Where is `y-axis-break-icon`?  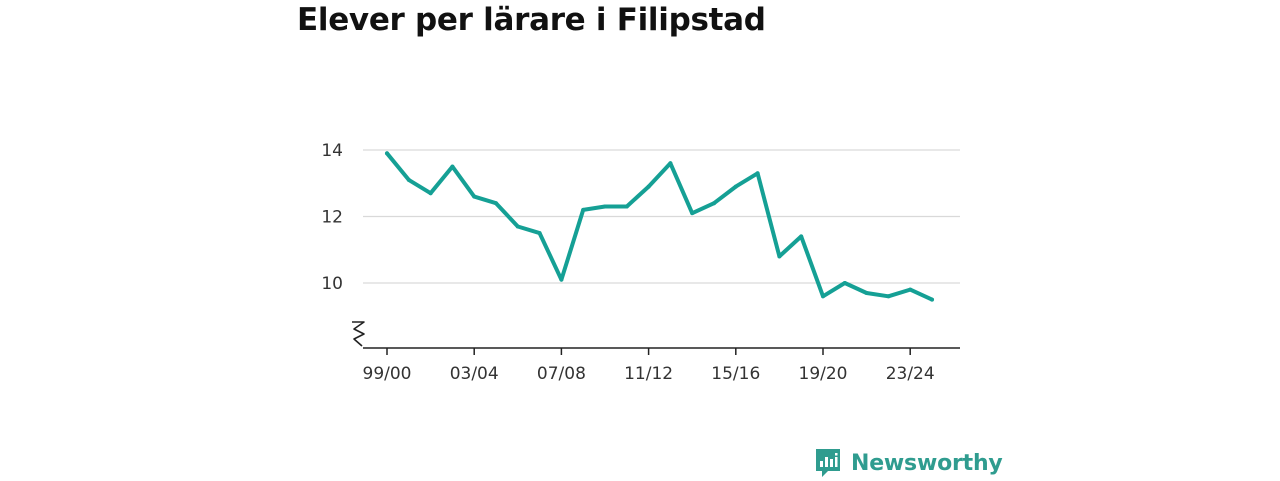 y-axis-break-icon is located at coordinates (358, 334).